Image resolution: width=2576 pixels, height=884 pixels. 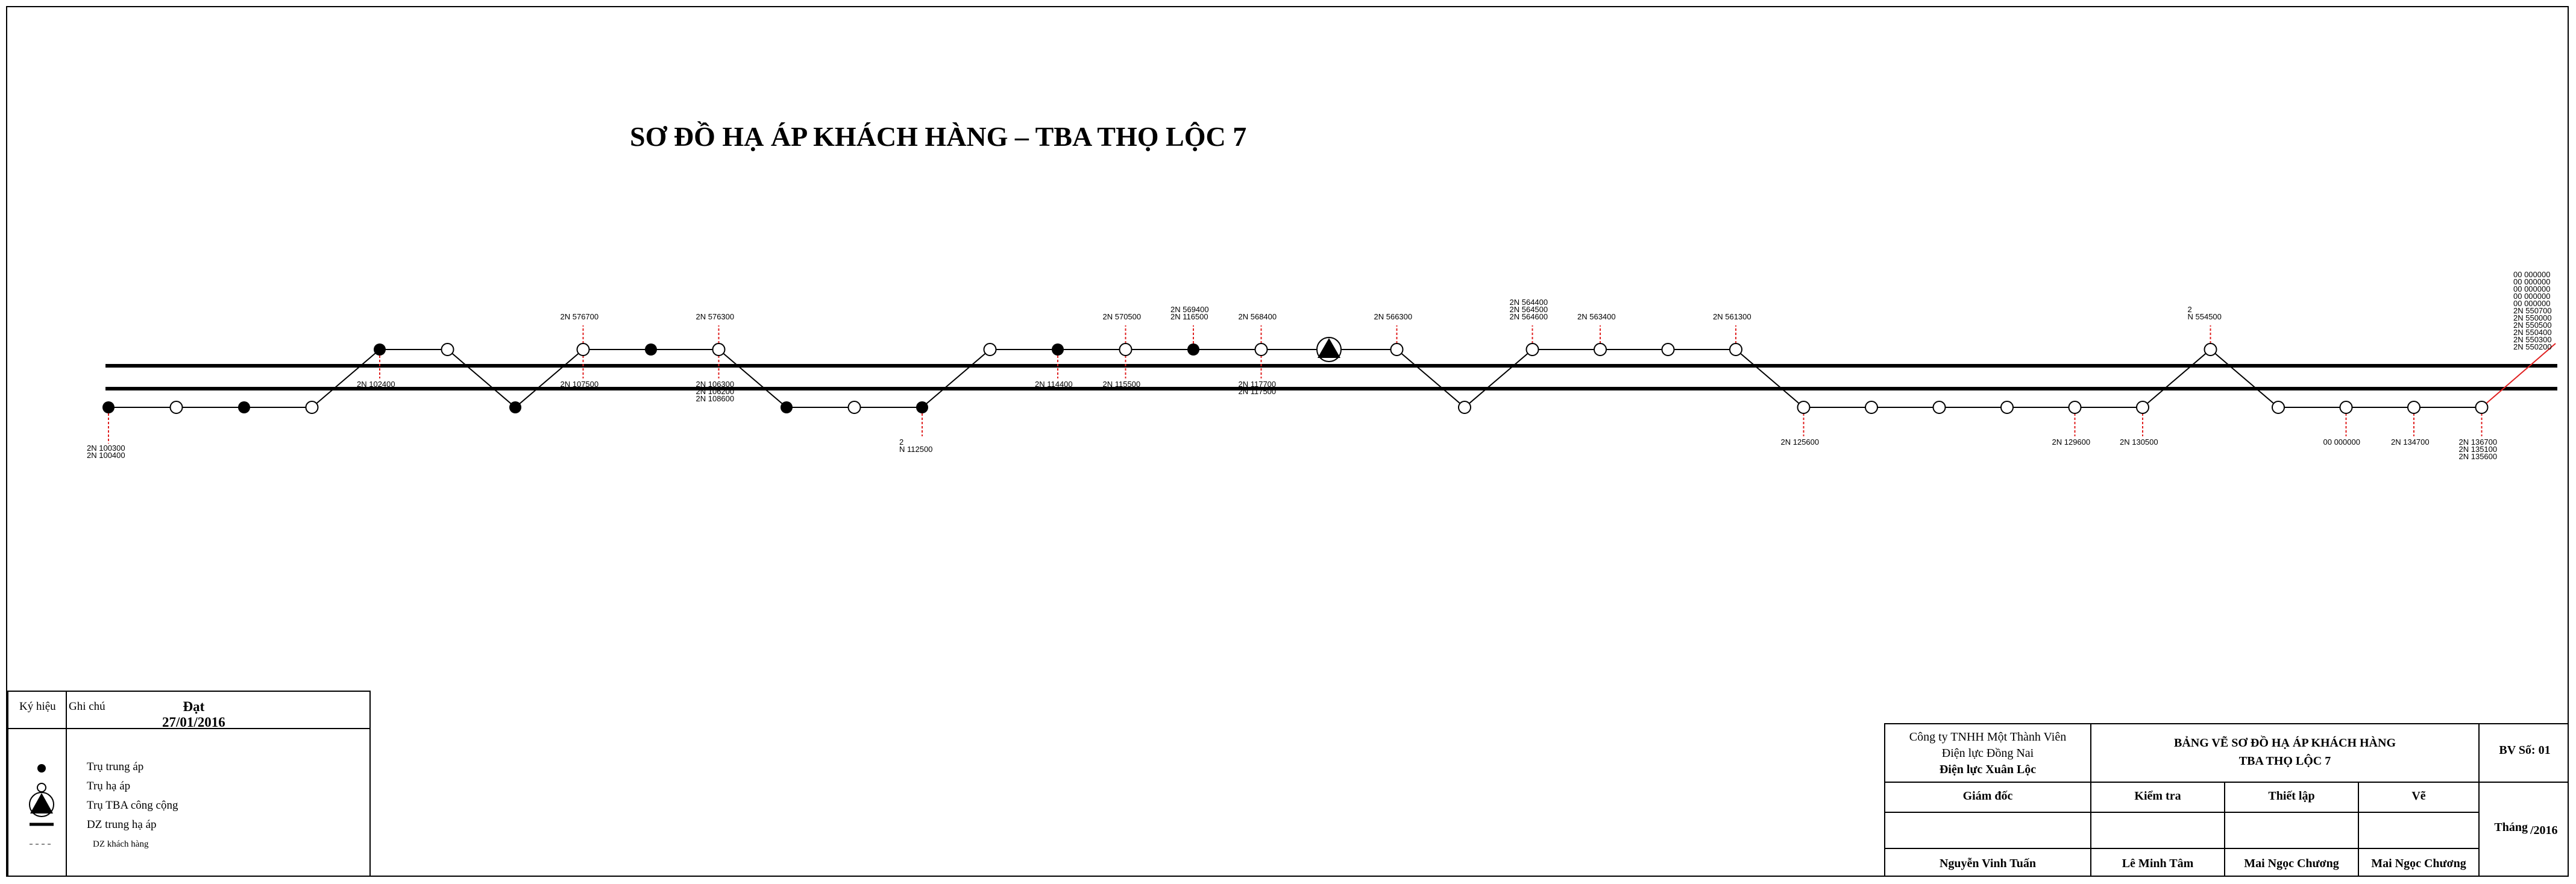 I want to click on name-draw: Mai Ngọc Chương, so click(x=2418, y=864).